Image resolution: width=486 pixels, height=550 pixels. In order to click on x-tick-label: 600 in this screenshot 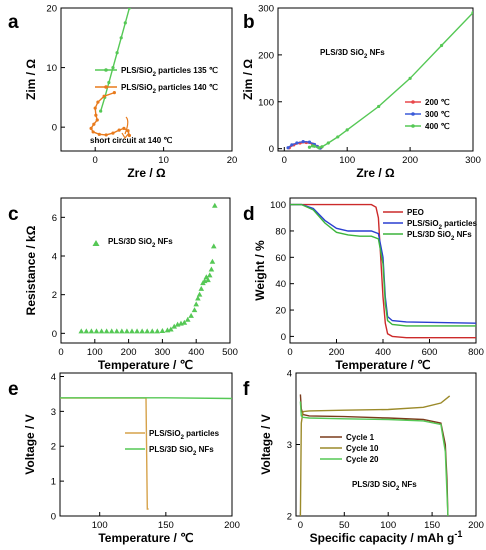, I will do `click(430, 352)`.